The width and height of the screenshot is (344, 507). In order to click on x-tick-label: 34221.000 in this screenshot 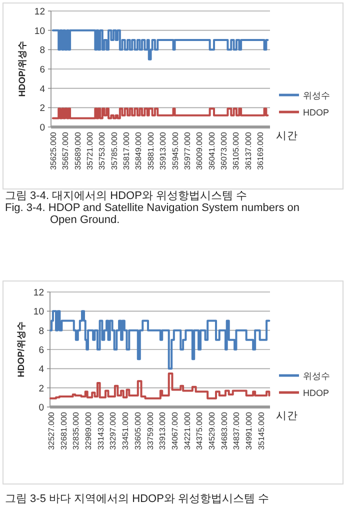, I will do `click(187, 430)`.